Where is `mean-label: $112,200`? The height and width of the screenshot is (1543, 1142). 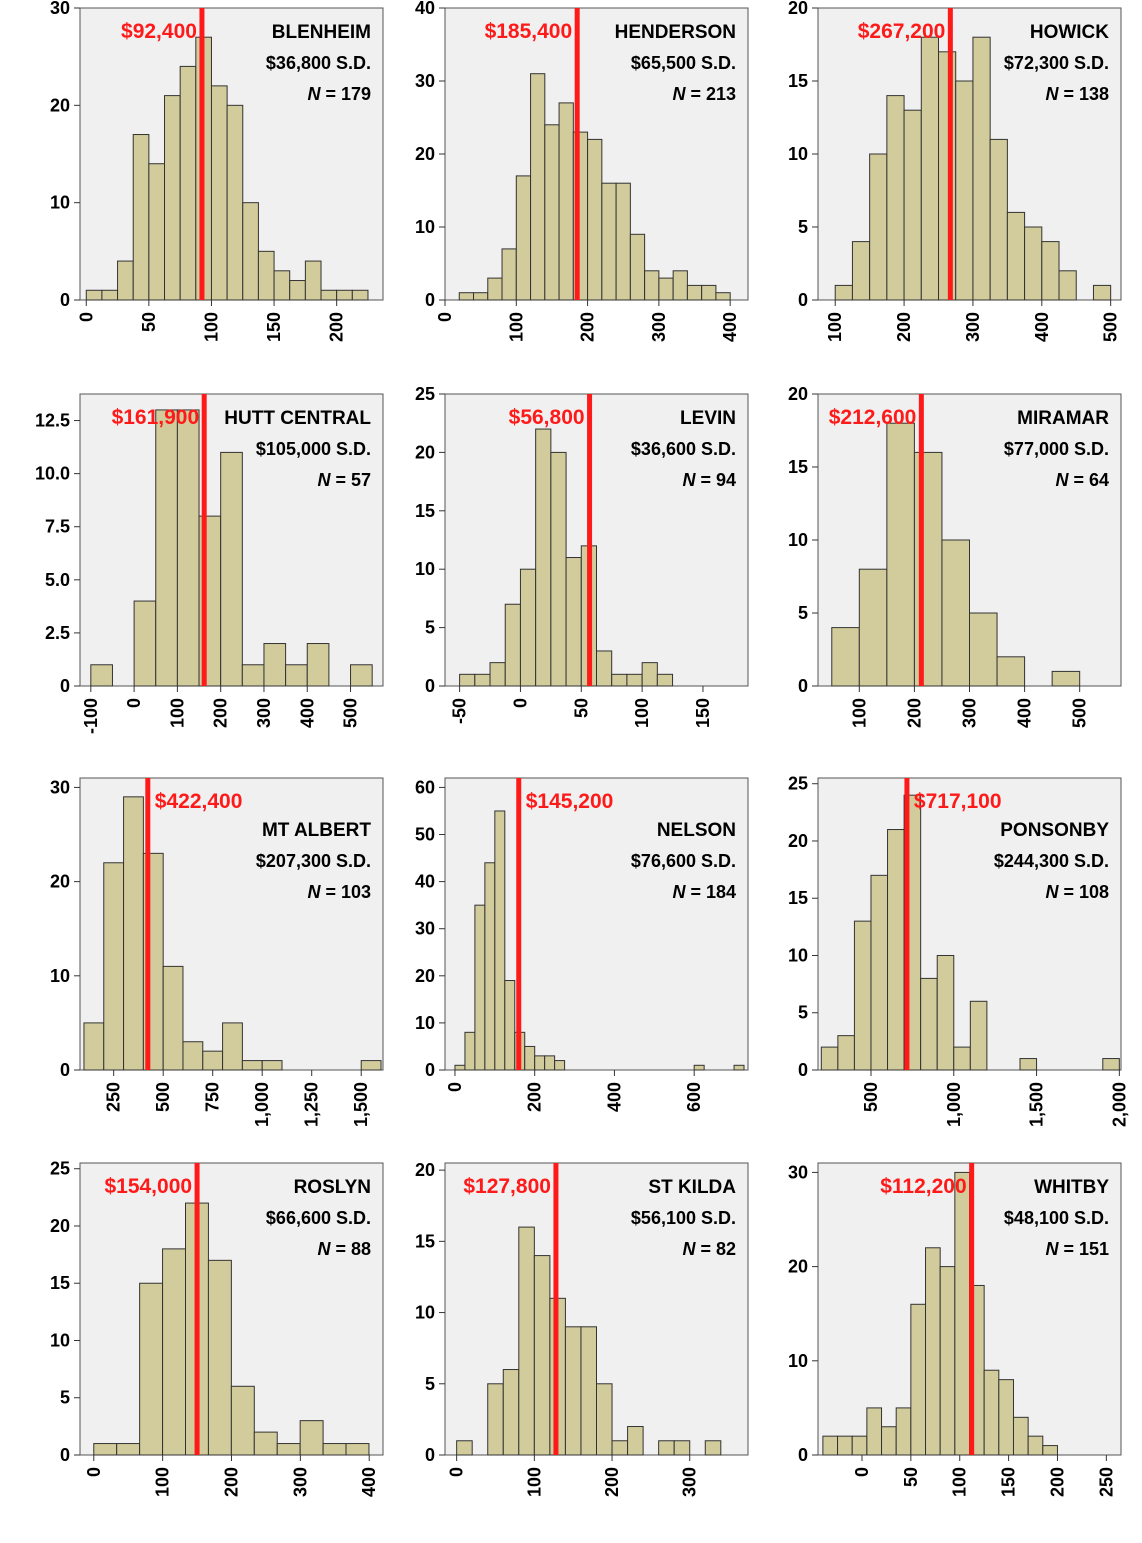
mean-label: $112,200 is located at coordinates (923, 1186).